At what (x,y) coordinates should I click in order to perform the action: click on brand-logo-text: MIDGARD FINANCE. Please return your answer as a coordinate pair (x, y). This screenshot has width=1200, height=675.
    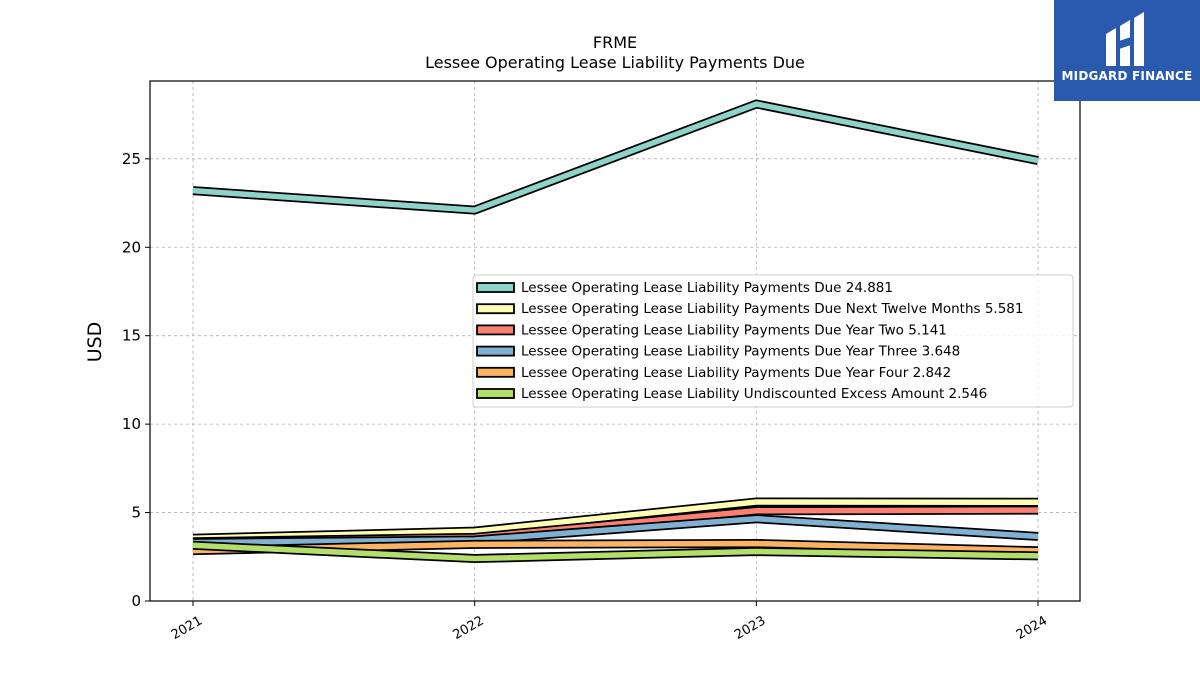
    Looking at the image, I should click on (1127, 76).